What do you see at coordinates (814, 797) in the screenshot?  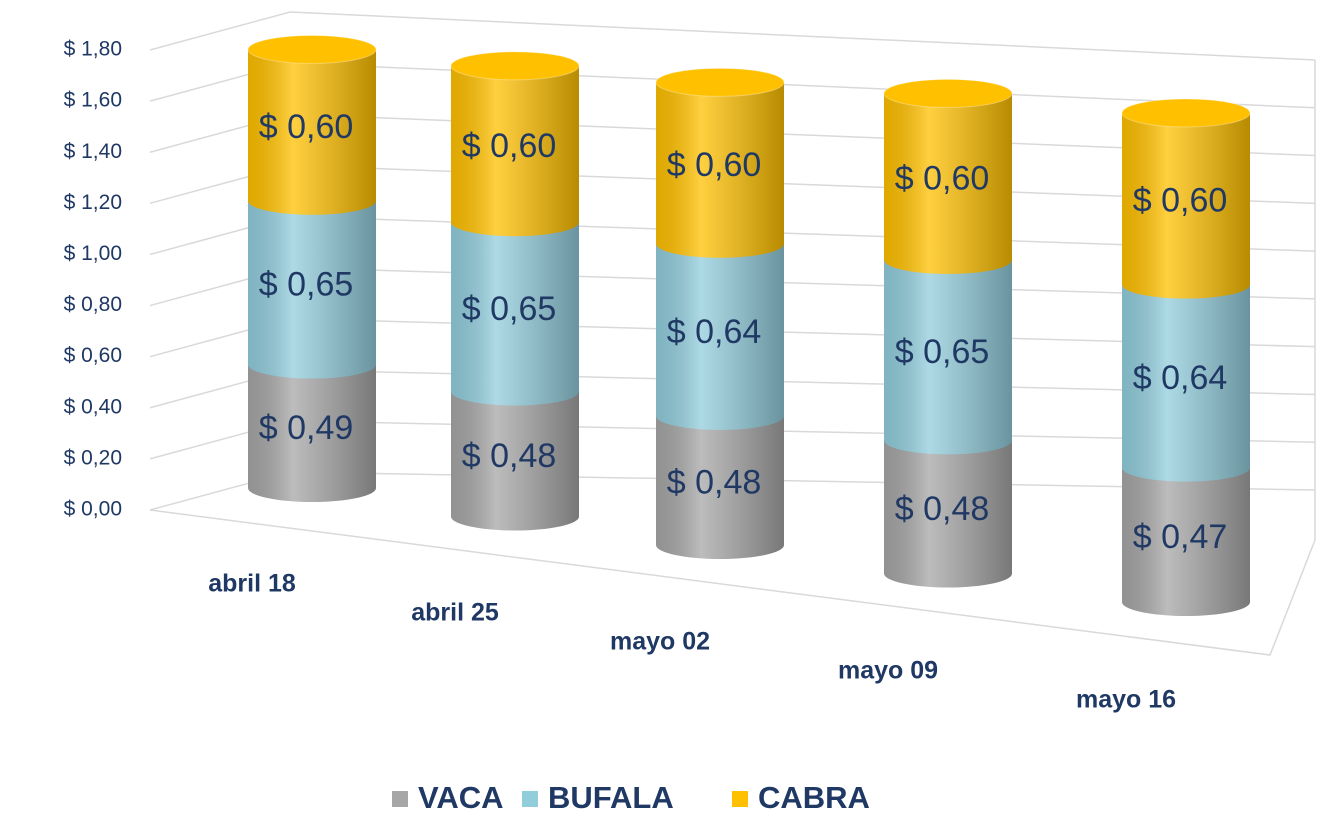 I see `legend-label: CABRA` at bounding box center [814, 797].